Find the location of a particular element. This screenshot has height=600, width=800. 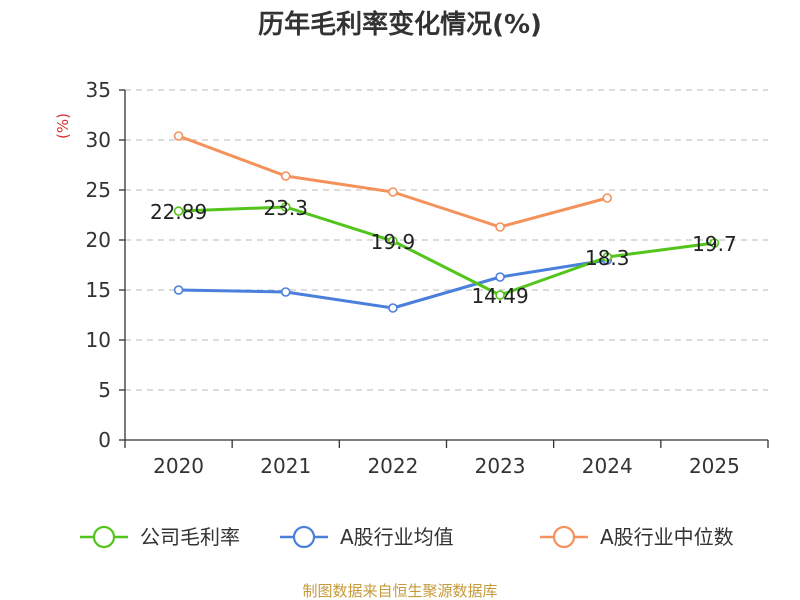

legend-label-1: A股行业均值 is located at coordinates (397, 537).